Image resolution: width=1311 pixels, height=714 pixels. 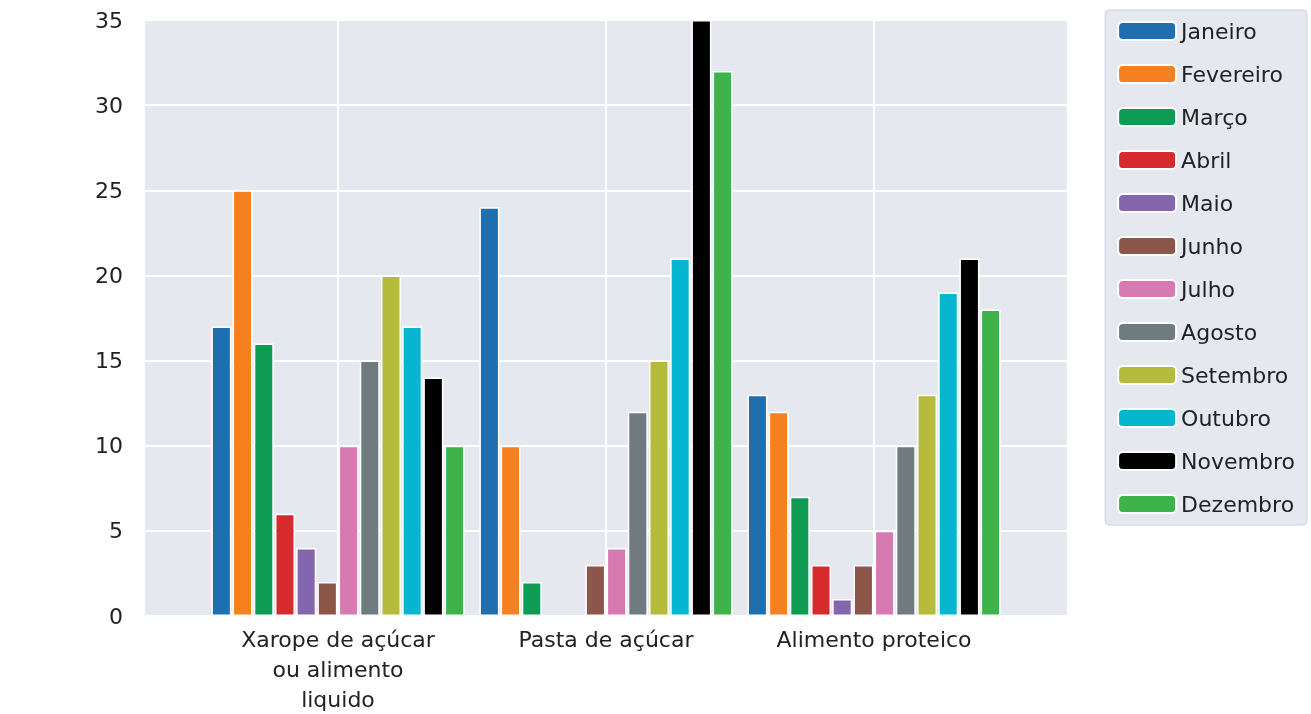 What do you see at coordinates (109, 190) in the screenshot?
I see `y-tick-label: 25` at bounding box center [109, 190].